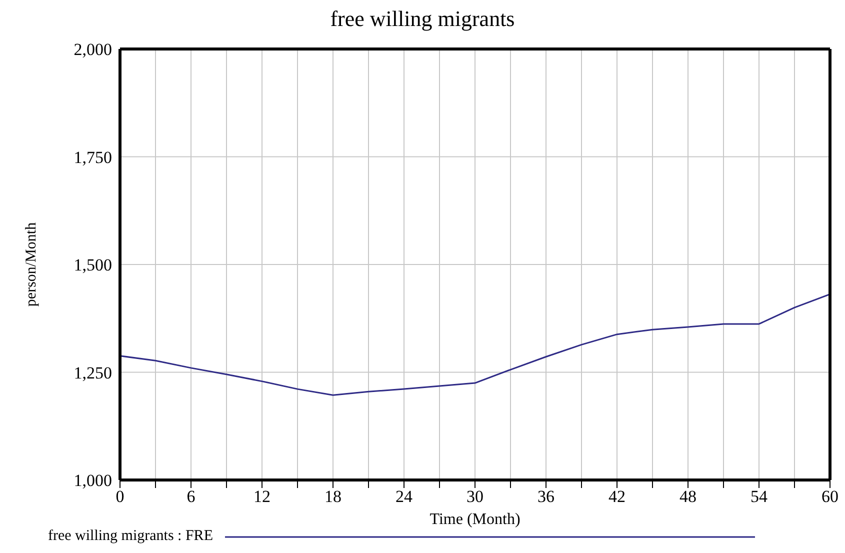  Describe the element at coordinates (262, 496) in the screenshot. I see `x-tick-label: 12` at that location.